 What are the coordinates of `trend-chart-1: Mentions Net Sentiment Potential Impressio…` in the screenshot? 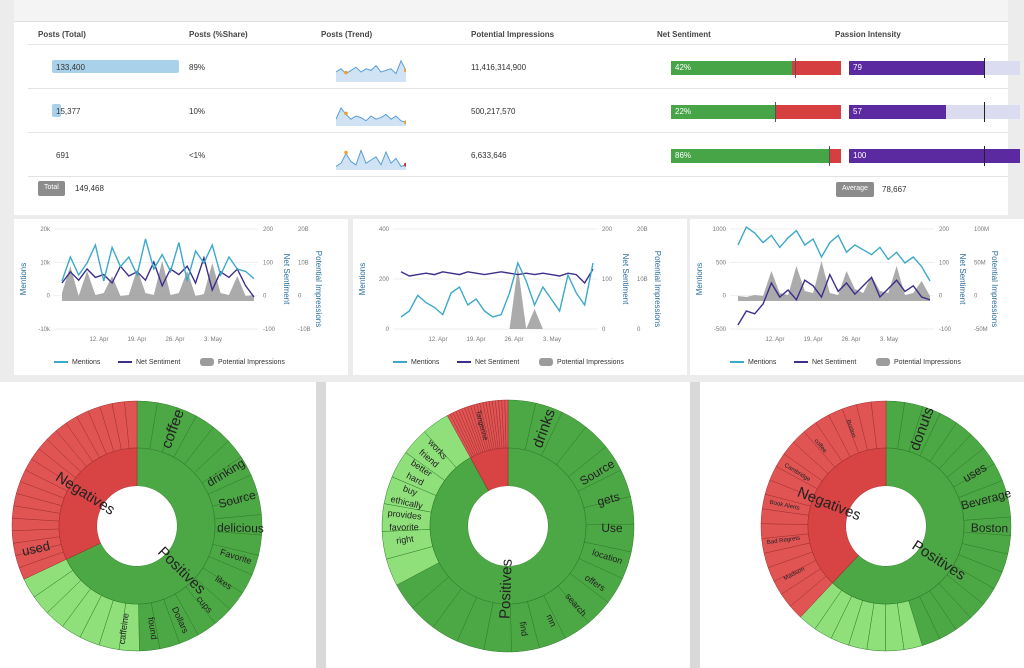 It's located at (181, 297).